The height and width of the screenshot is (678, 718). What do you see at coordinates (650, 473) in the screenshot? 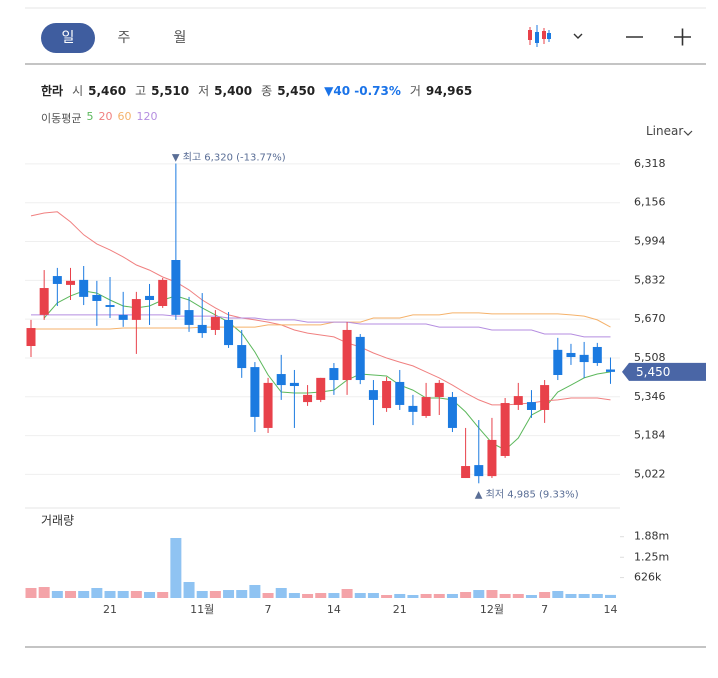
I see `y-tick-label: 5,022` at bounding box center [650, 473].